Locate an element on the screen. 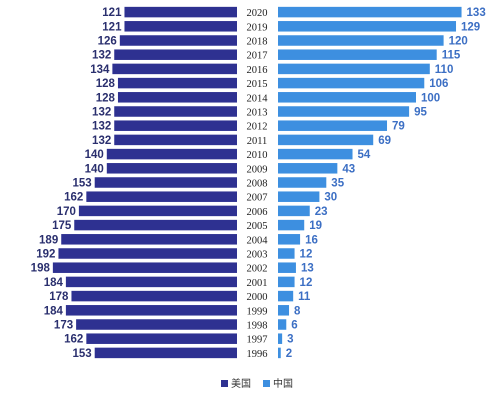 The image size is (500, 400). us-bar-2020 is located at coordinates (180, 12).